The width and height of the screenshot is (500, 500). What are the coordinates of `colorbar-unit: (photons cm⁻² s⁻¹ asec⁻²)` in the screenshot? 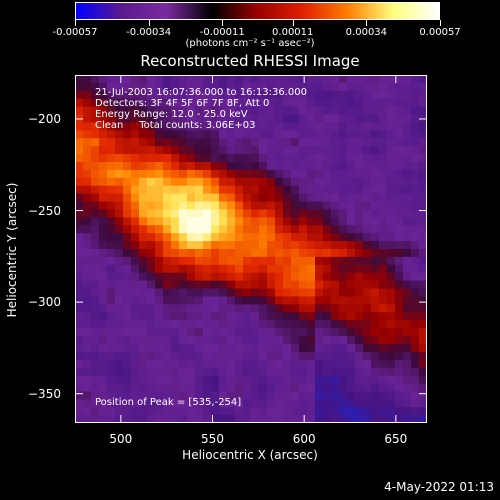 It's located at (250, 43).